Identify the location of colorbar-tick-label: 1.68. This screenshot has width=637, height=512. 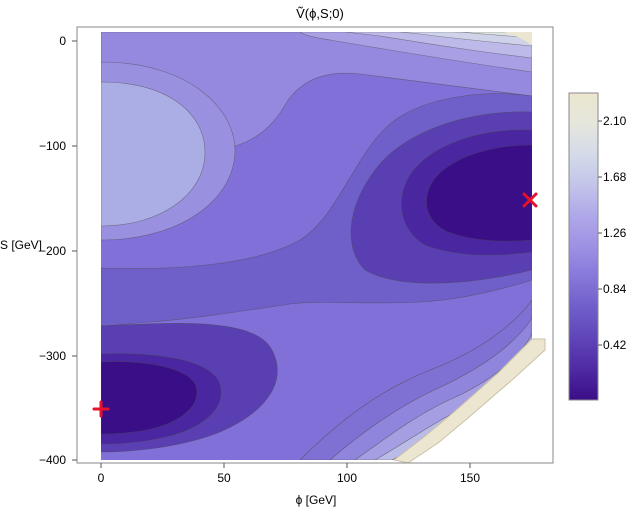
(615, 177).